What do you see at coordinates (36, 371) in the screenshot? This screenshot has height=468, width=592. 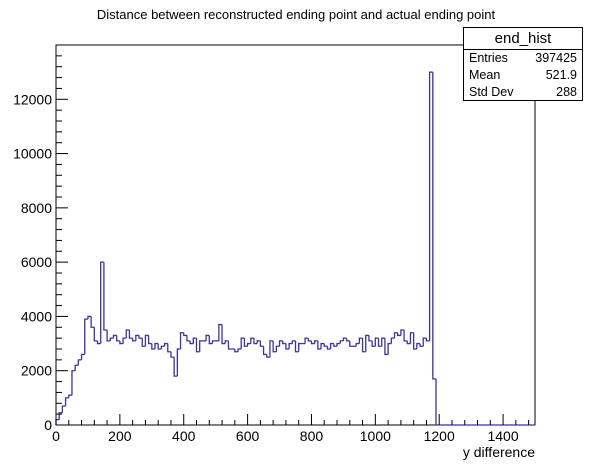 I see `y-tick-label: 2000` at bounding box center [36, 371].